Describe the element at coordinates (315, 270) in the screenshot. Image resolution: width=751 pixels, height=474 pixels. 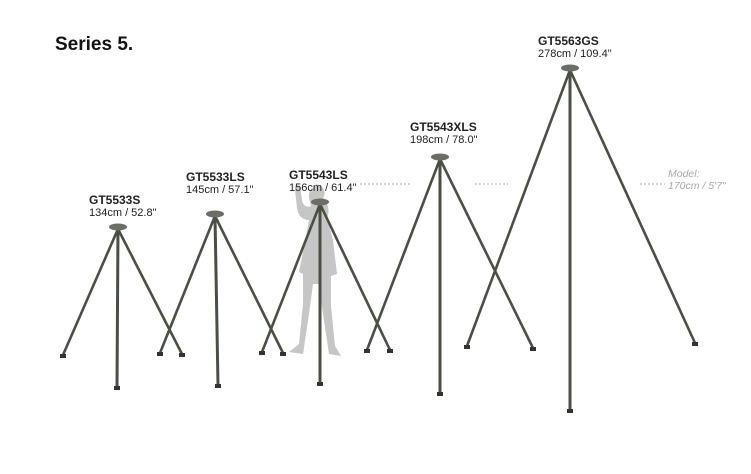
I see `model-silhouette` at that location.